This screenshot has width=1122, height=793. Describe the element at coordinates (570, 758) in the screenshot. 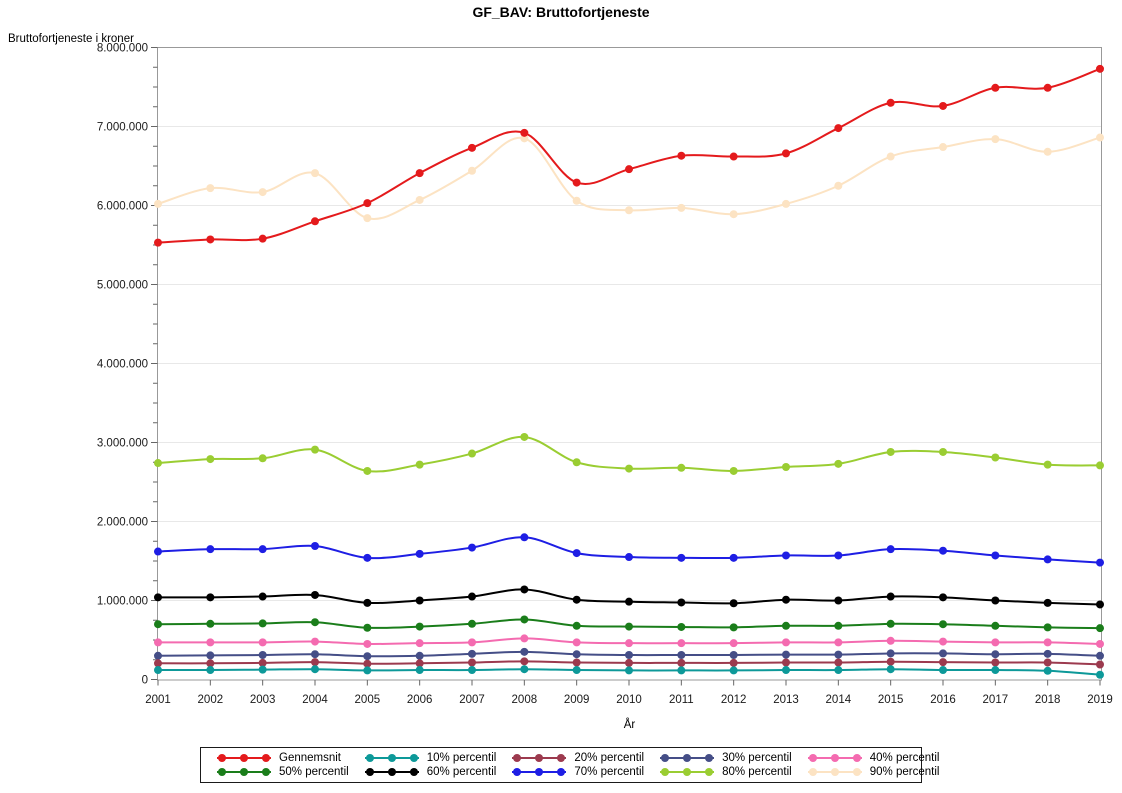

I see `legend-item-20-percentil: 20% percentil` at that location.